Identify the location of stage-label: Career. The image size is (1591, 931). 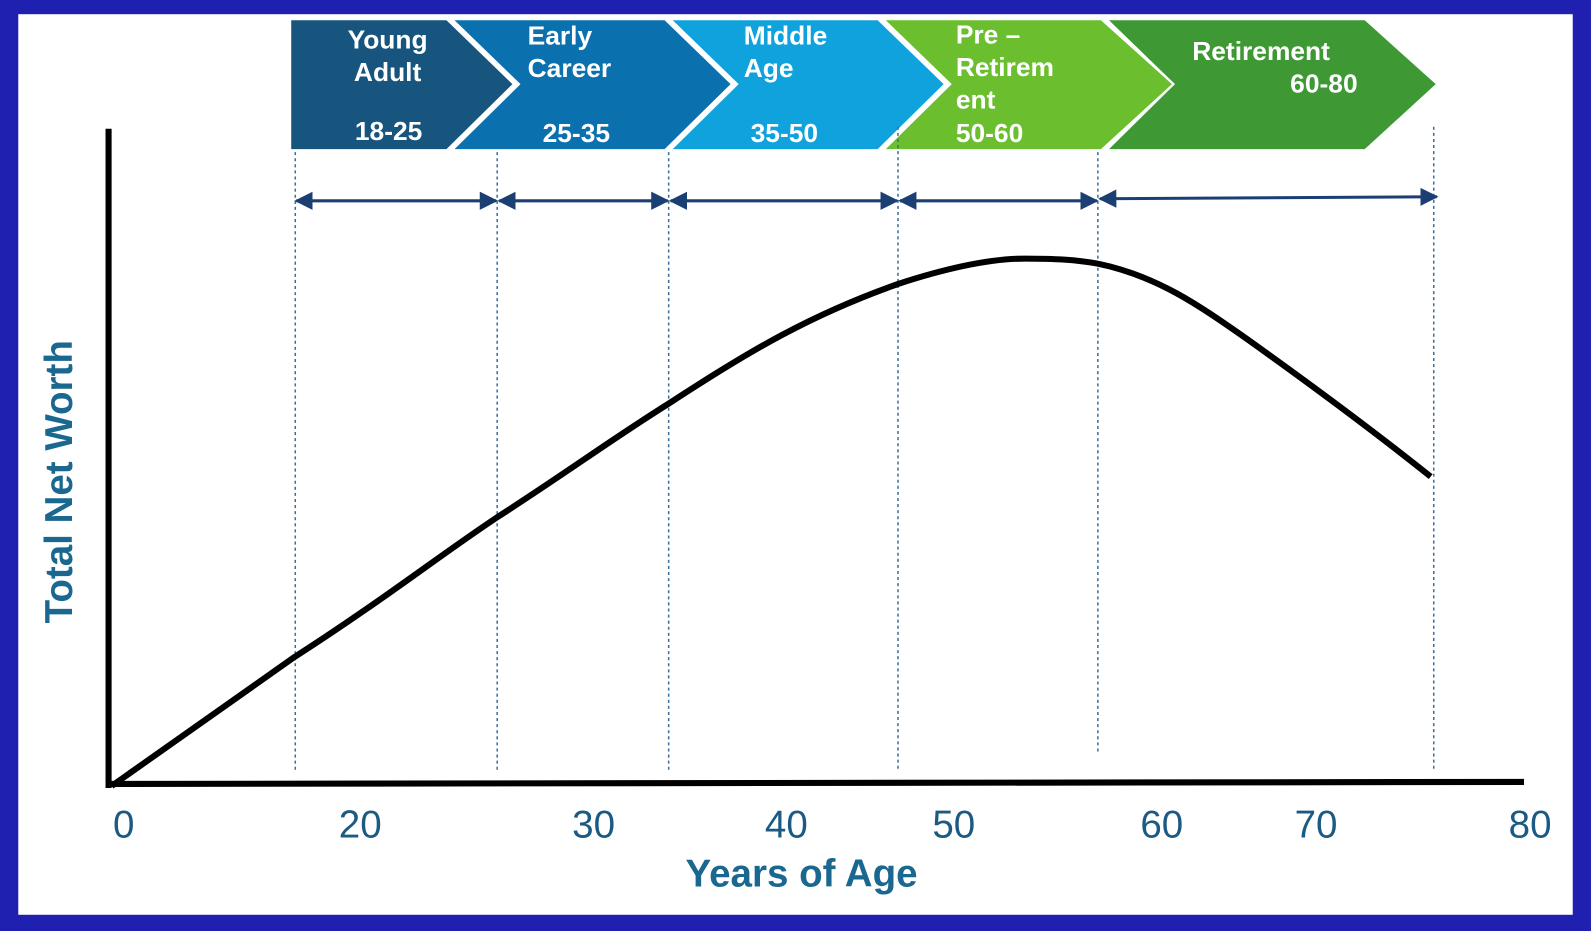
(570, 68).